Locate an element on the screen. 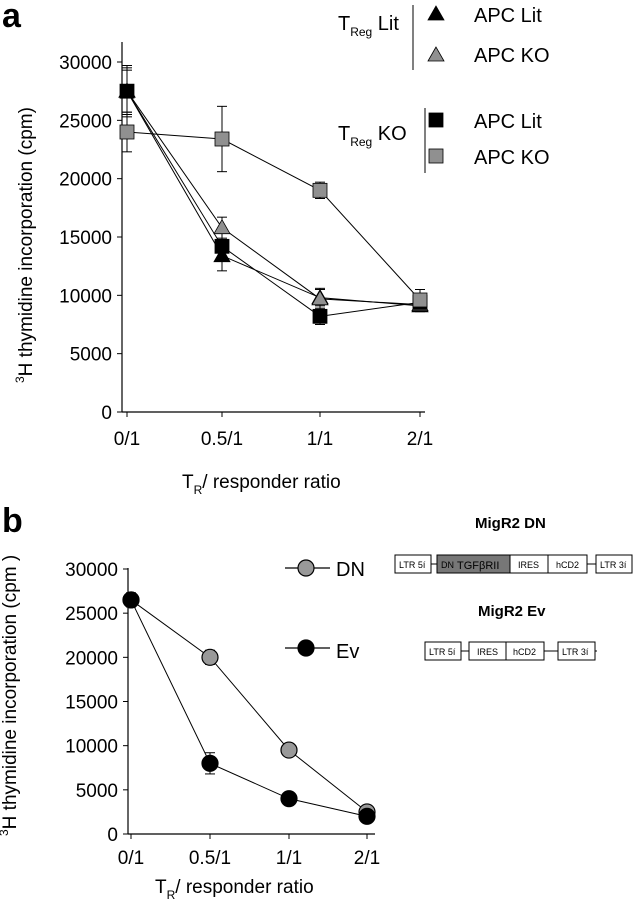 This screenshot has width=634, height=900. chart-b-xlabel-sub: R is located at coordinates (171, 894).